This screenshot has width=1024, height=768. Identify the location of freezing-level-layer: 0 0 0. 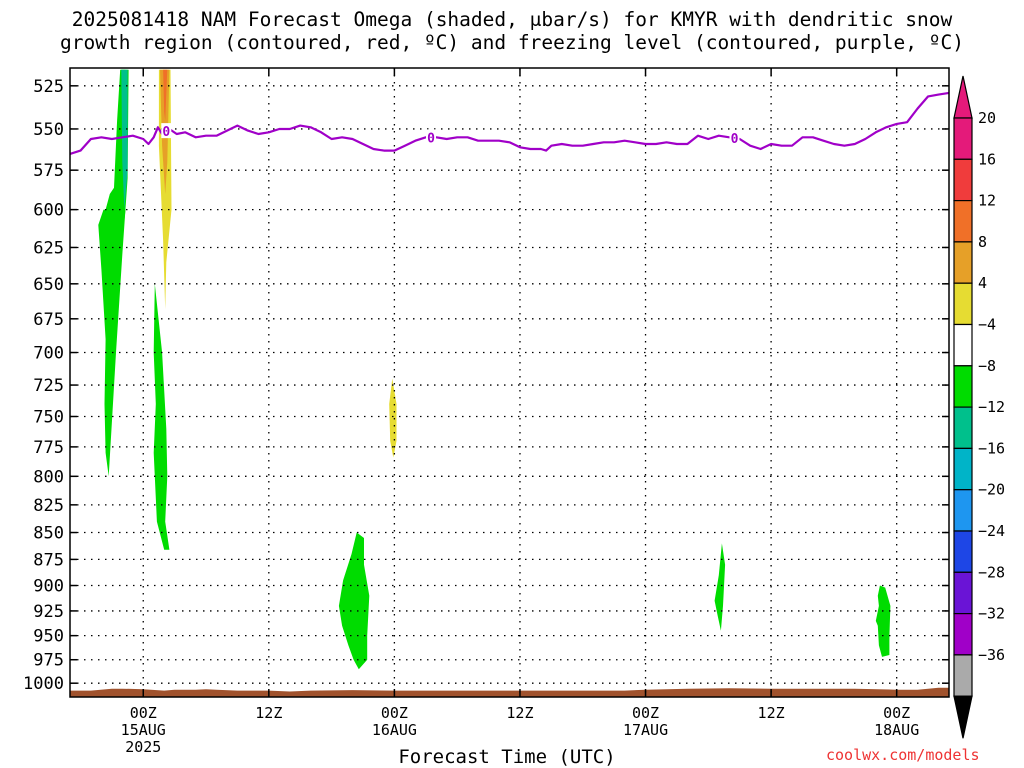
(509, 123).